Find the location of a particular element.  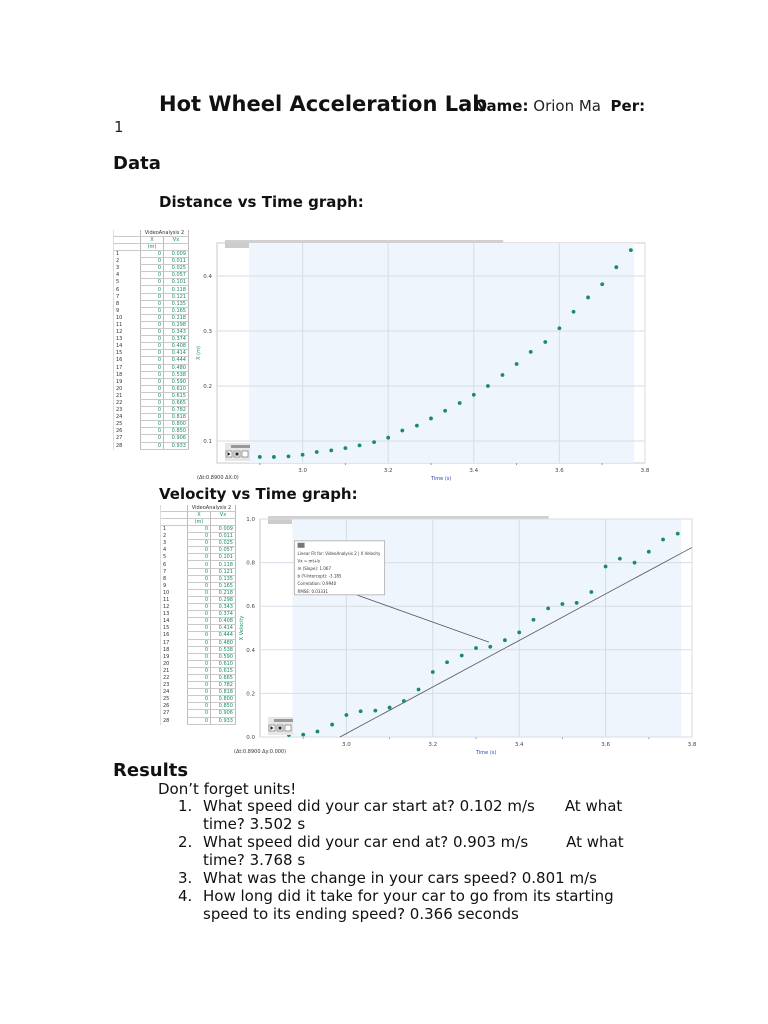

table-row: 23 0 0.782 is located at coordinates (198, 685).